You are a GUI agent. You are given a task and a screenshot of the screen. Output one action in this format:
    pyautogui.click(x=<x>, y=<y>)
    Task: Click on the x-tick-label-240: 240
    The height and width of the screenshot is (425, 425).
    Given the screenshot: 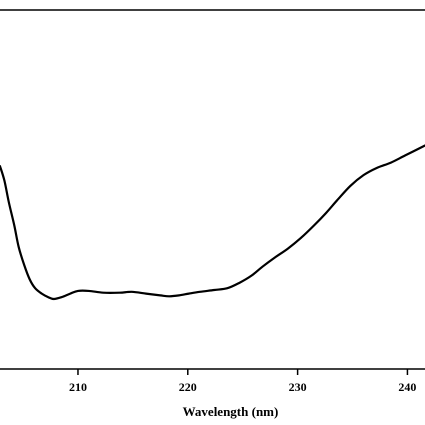 What is the action you would take?
    pyautogui.click(x=407, y=387)
    